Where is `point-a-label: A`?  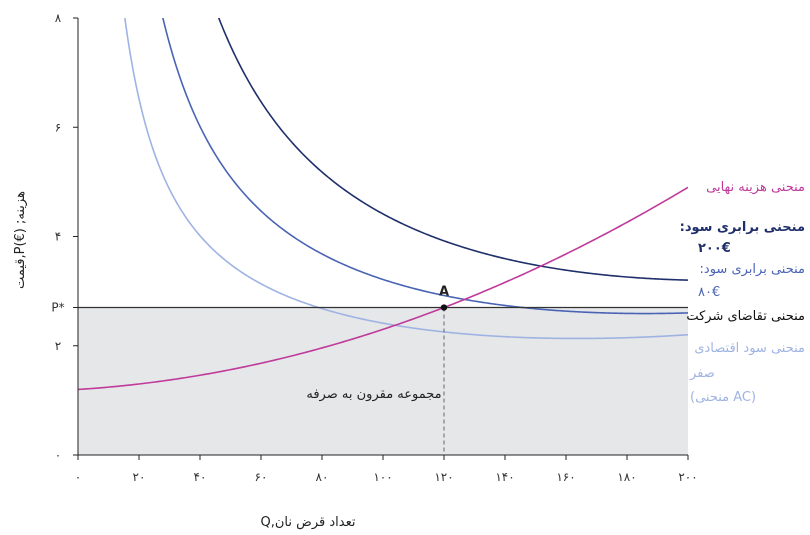
point-a-label: A is located at coordinates (444, 292).